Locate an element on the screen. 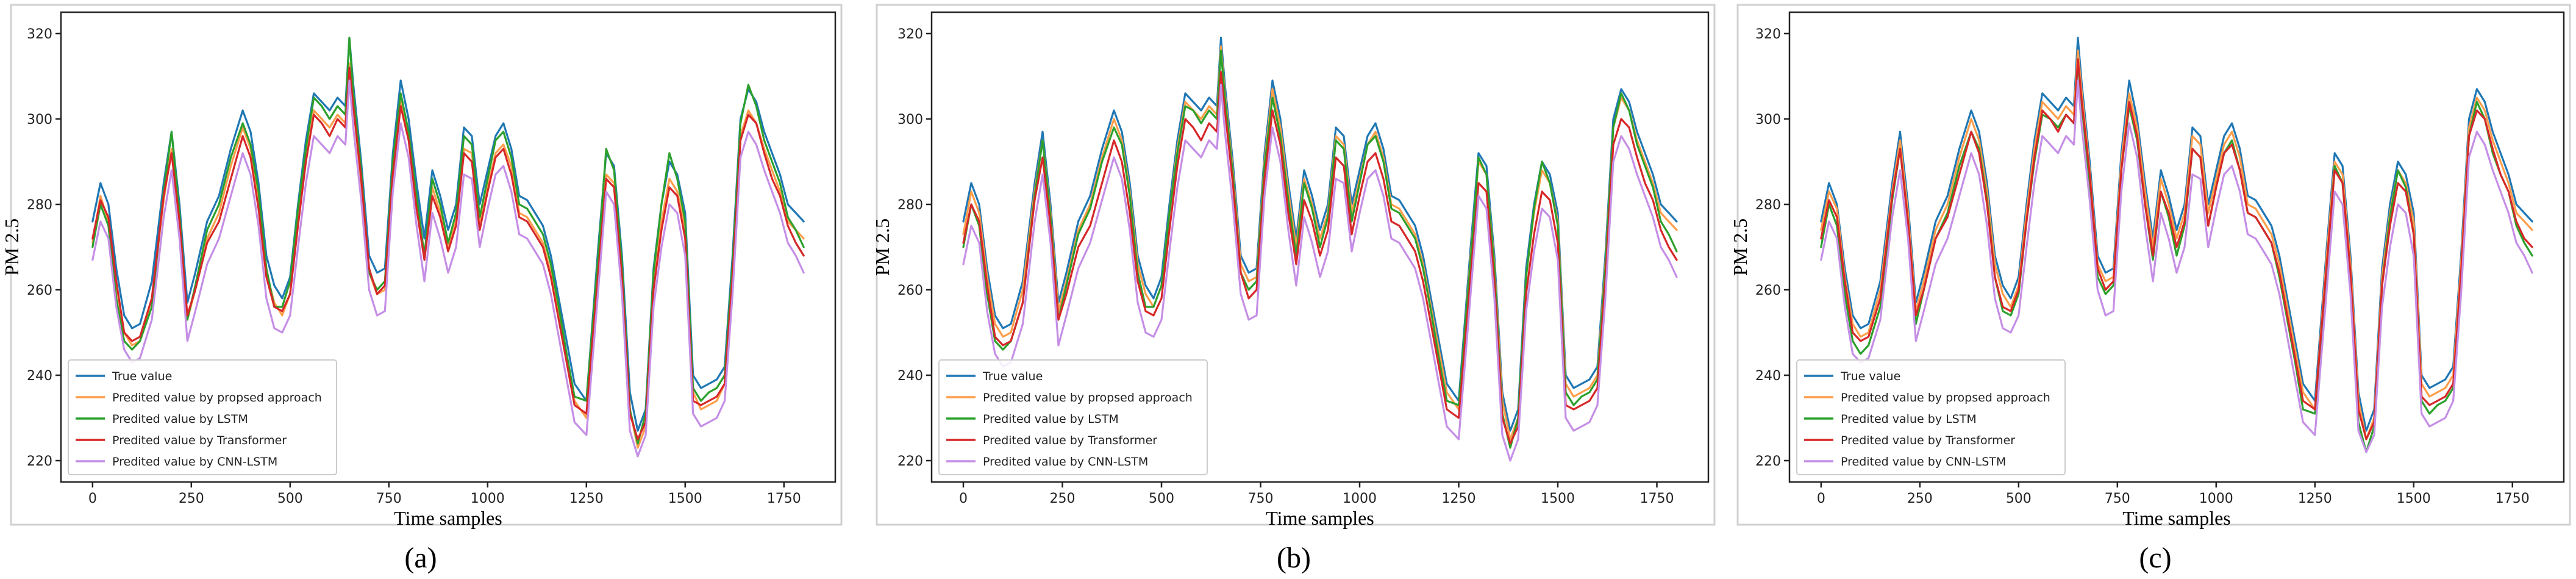 The height and width of the screenshot is (579, 2576). chart-1-legend-label-0: True value is located at coordinates (1013, 376).